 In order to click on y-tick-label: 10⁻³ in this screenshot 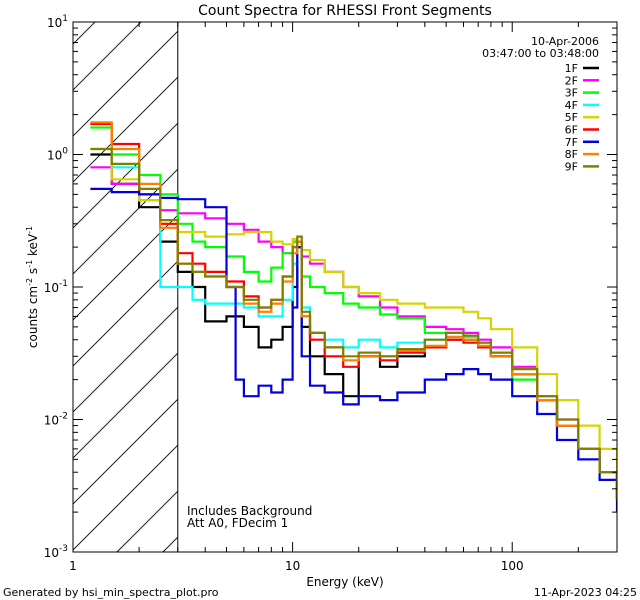, I will do `click(56, 552)`.